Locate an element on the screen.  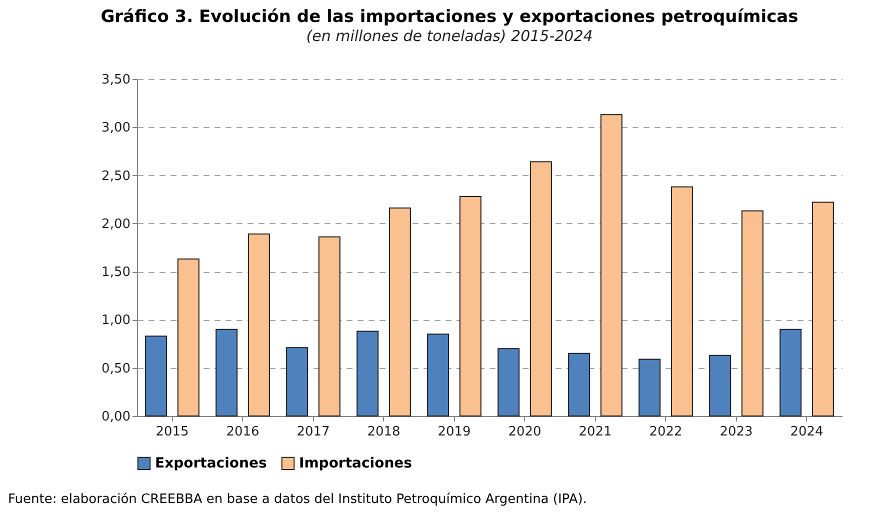
y-tick-label: 3,00 is located at coordinates (116, 128).